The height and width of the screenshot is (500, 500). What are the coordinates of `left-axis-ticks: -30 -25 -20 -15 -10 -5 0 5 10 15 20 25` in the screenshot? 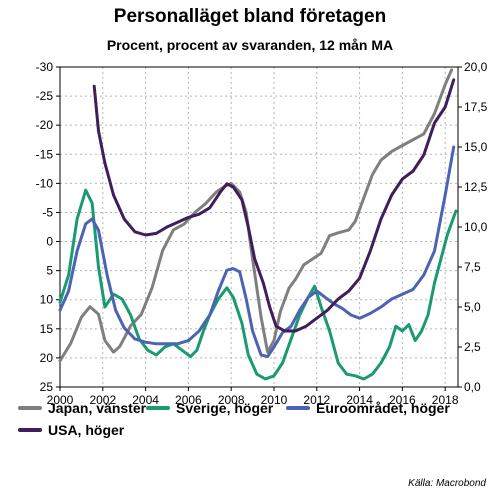 It's located at (48, 227).